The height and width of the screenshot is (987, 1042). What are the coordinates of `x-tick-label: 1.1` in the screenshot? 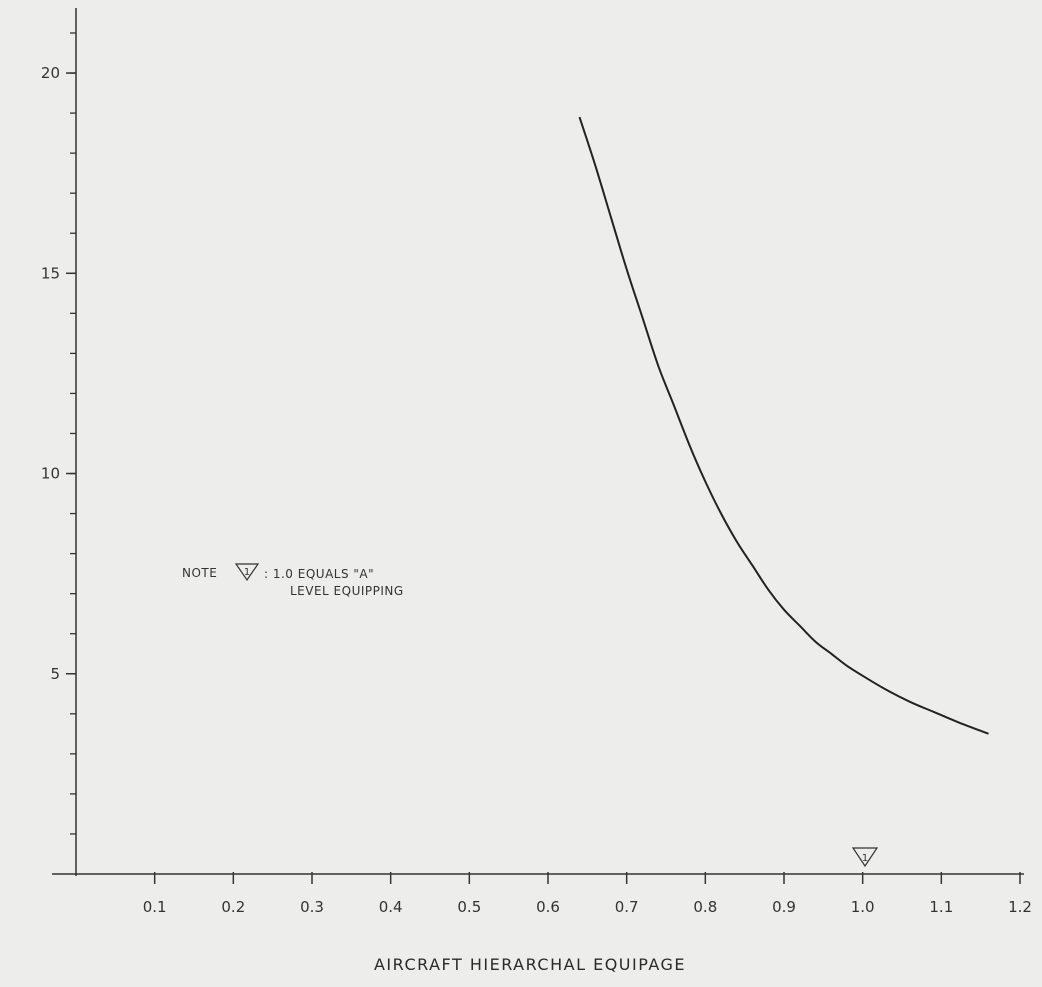 It's located at (941, 907).